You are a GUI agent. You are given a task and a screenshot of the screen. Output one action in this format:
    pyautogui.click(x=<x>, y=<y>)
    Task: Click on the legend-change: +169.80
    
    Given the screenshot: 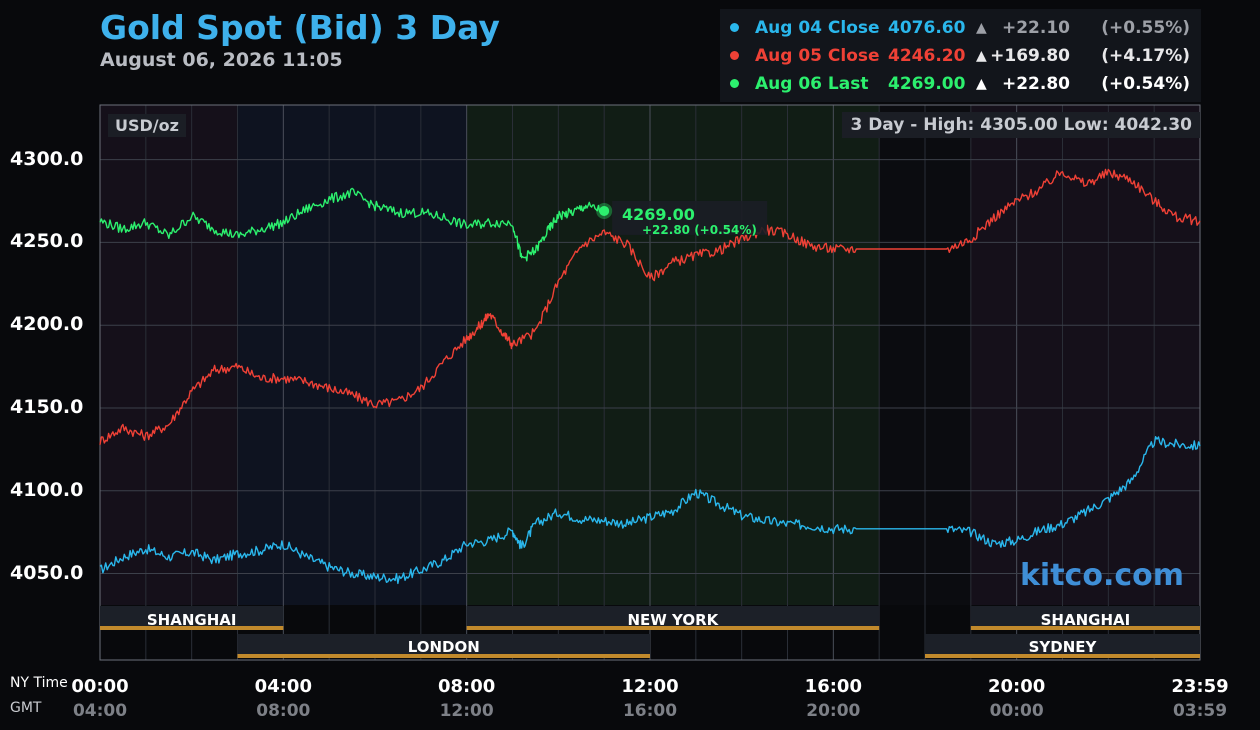 What is the action you would take?
    pyautogui.click(x=1030, y=56)
    